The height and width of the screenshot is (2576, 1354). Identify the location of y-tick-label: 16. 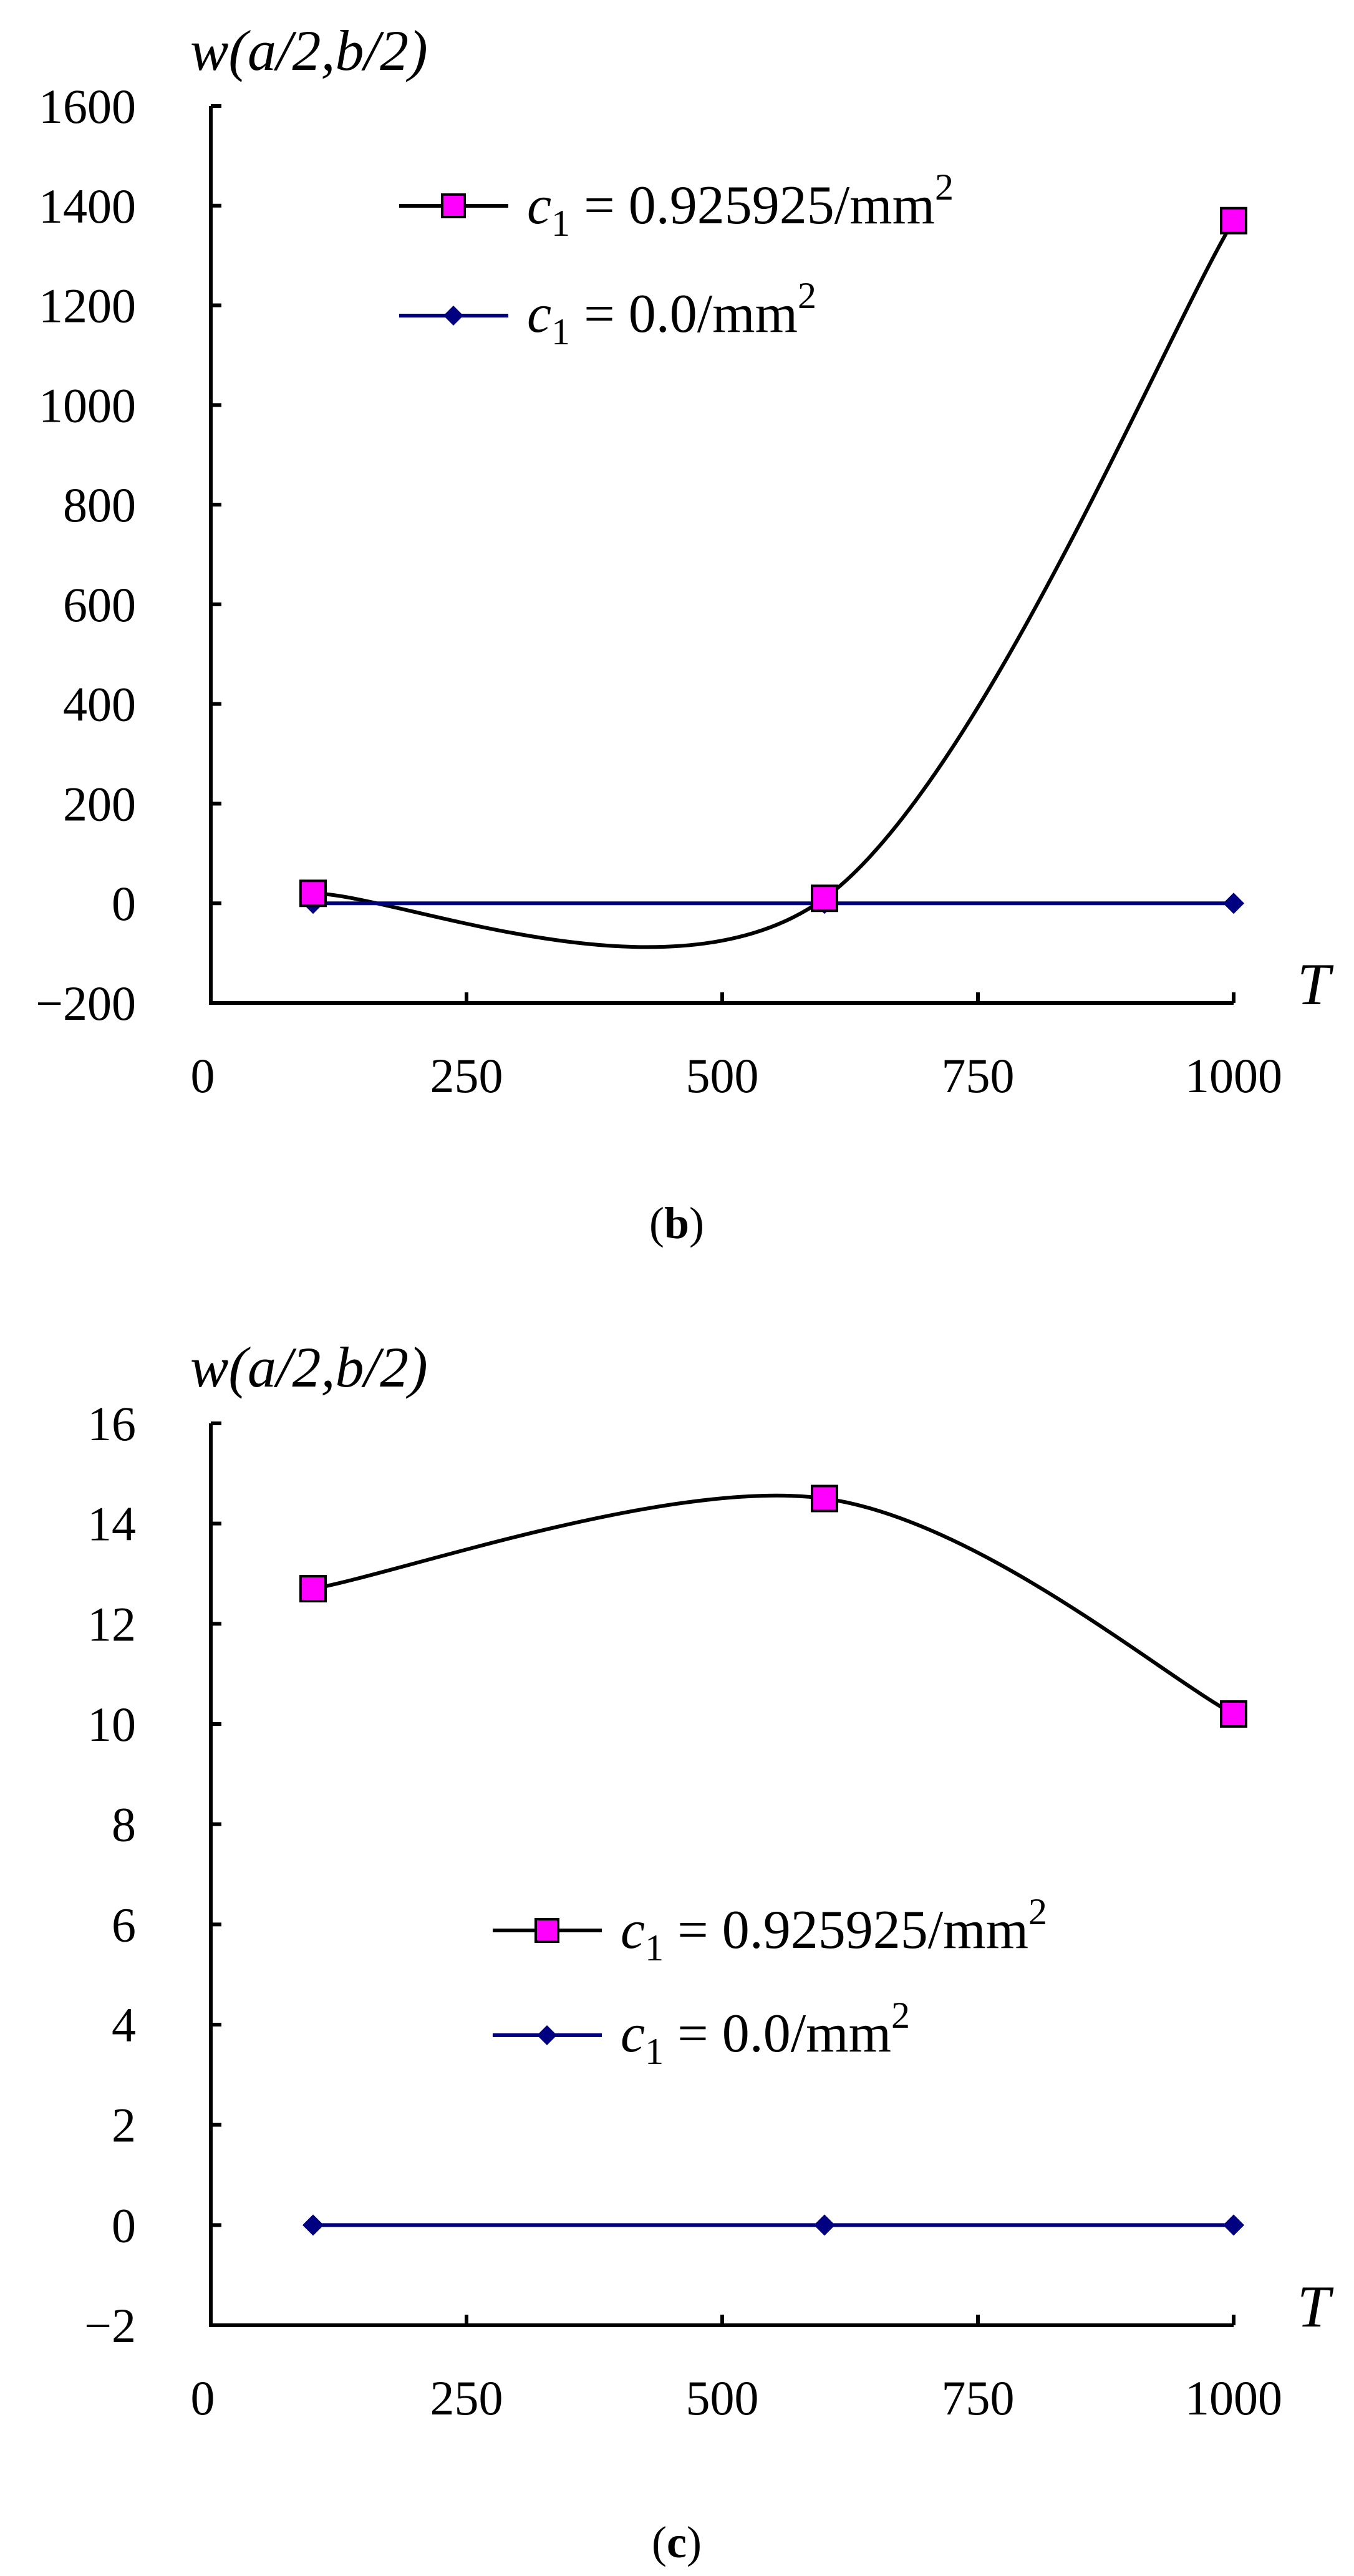
(111, 1424).